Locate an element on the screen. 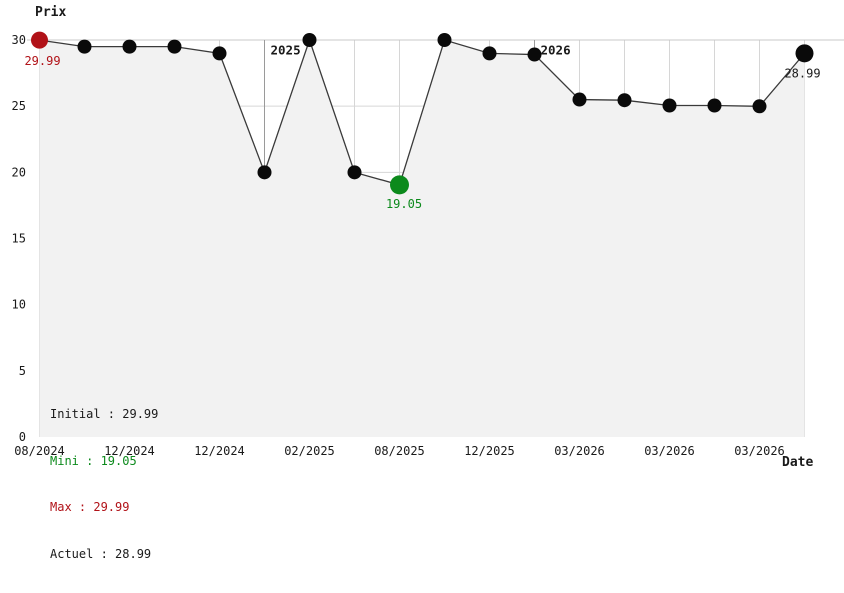 This screenshot has height=593, width=844. year-label: 2026 is located at coordinates (556, 50).